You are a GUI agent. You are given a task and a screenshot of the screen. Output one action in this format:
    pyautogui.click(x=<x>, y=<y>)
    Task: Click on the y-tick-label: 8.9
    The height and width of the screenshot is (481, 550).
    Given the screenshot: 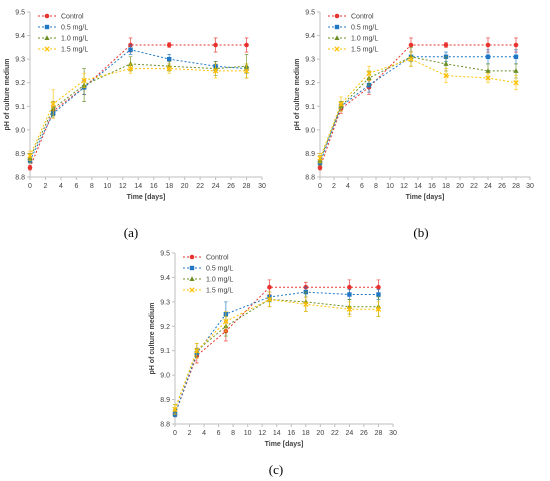 What is the action you would take?
    pyautogui.click(x=165, y=400)
    